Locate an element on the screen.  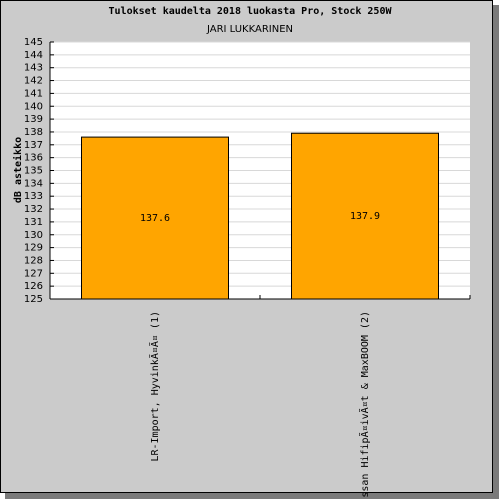
y-tick-label: 125 is located at coordinates (33, 299).